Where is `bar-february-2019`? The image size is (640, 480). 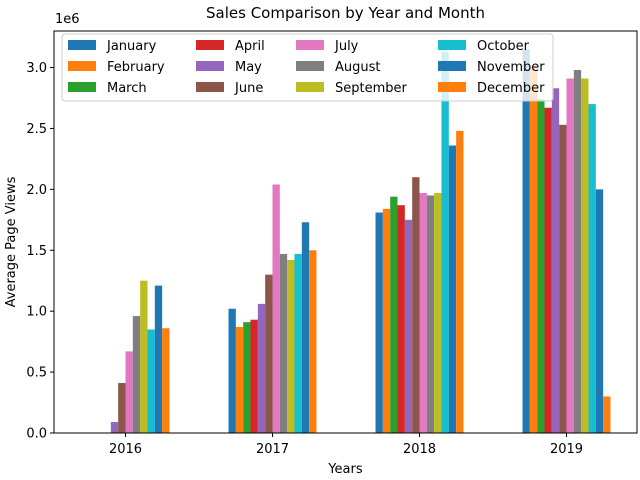
bar-february-2019 is located at coordinates (533, 250).